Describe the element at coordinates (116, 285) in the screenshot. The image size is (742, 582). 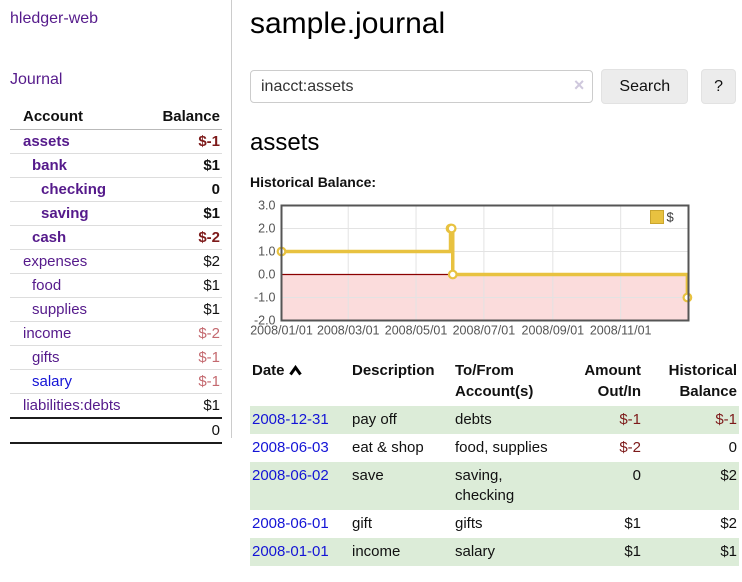
I see `account-row: food $1` at that location.